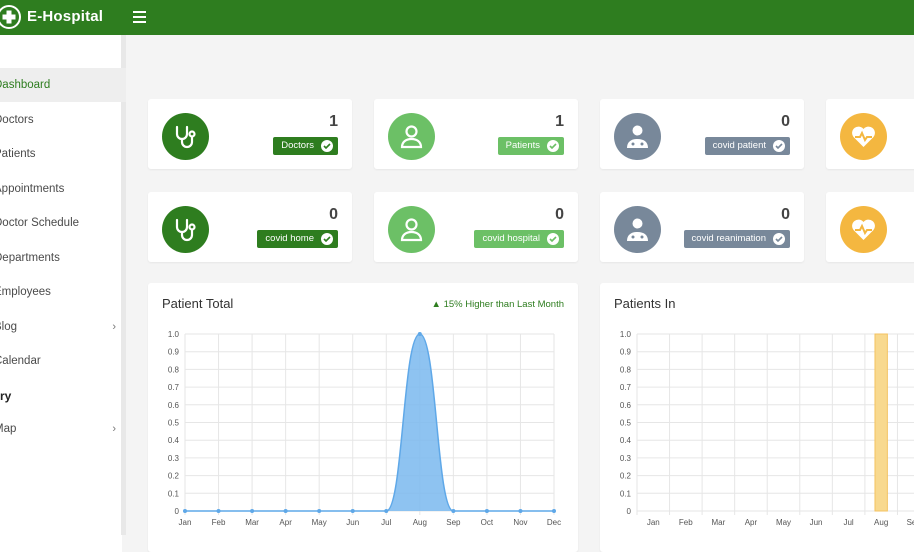  Describe the element at coordinates (61, 327) in the screenshot. I see `sidebar-item-blog: Blog›` at that location.